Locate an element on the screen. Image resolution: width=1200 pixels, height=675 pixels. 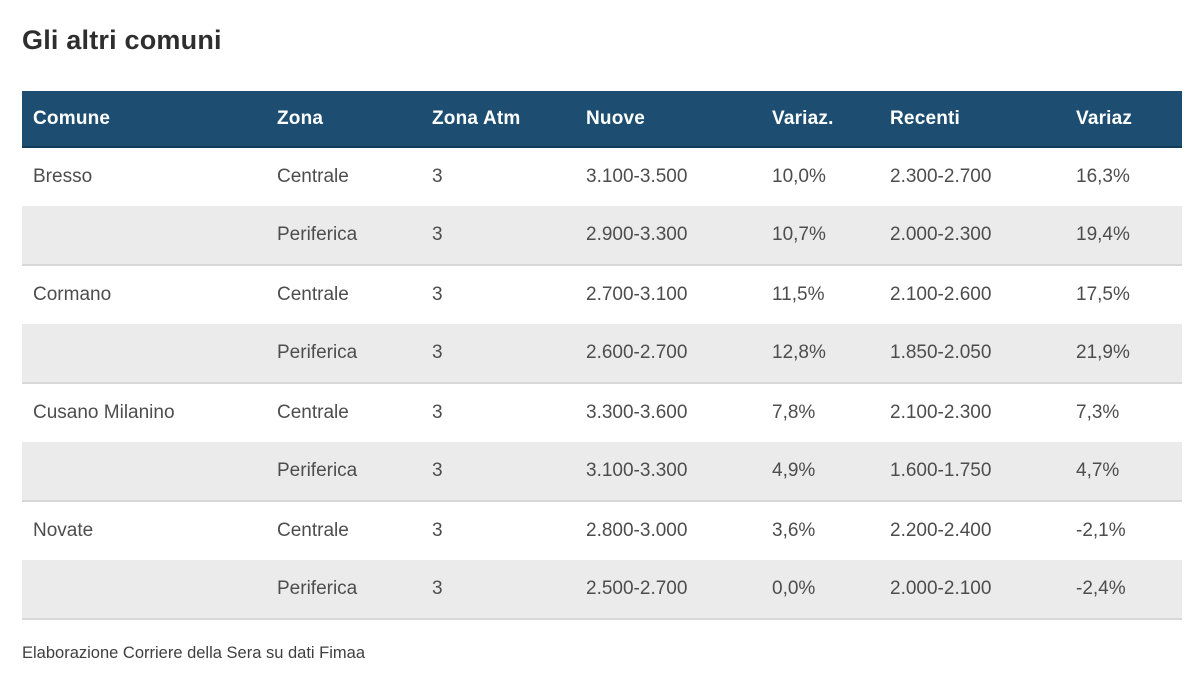
cell-variaz-recenti: 4,7% is located at coordinates (1123, 472).